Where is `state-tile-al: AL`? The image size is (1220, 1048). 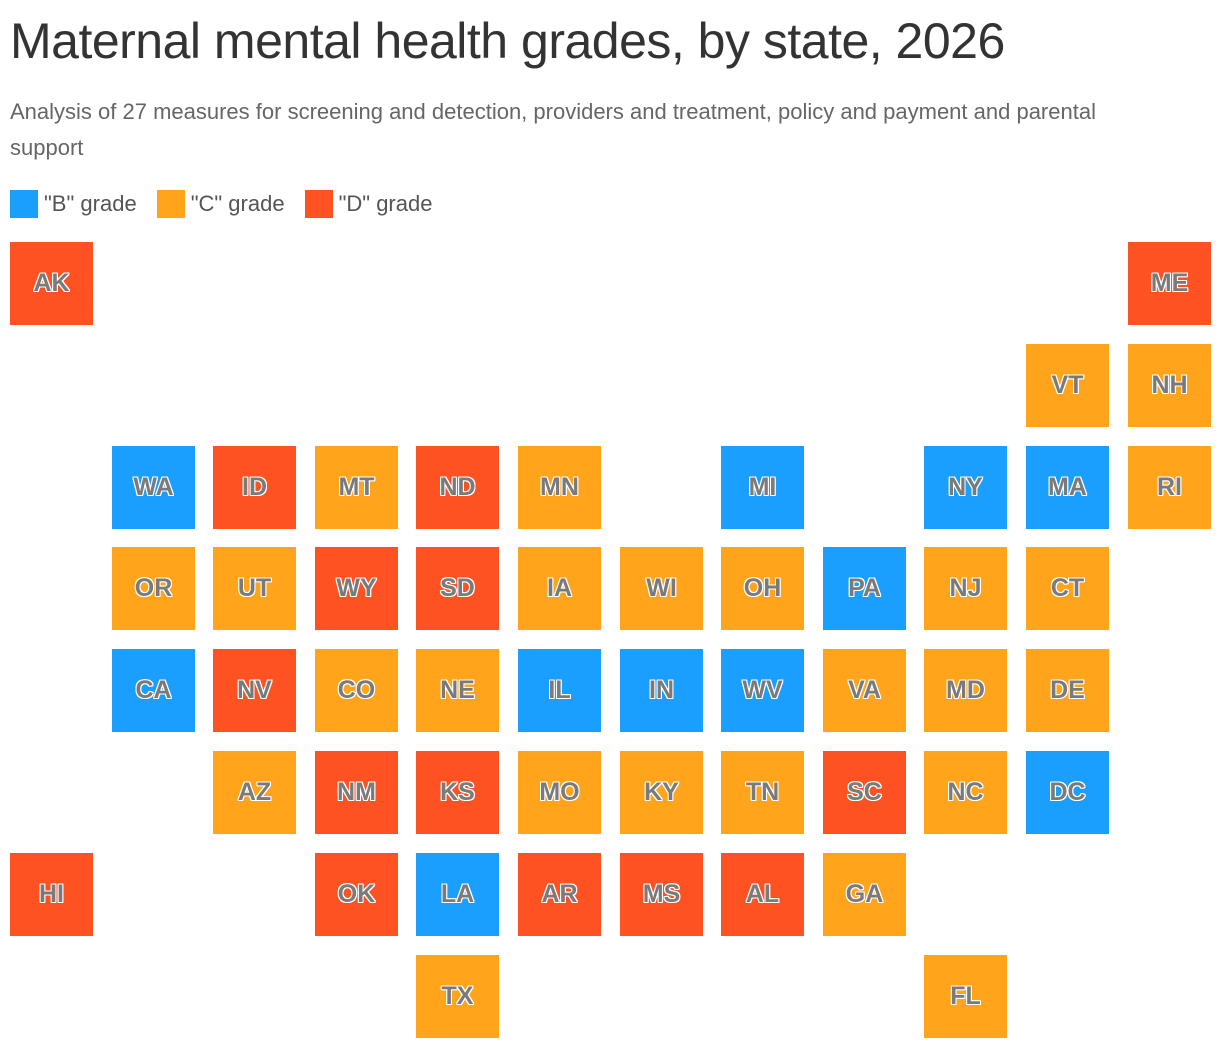 state-tile-al: AL is located at coordinates (762, 894).